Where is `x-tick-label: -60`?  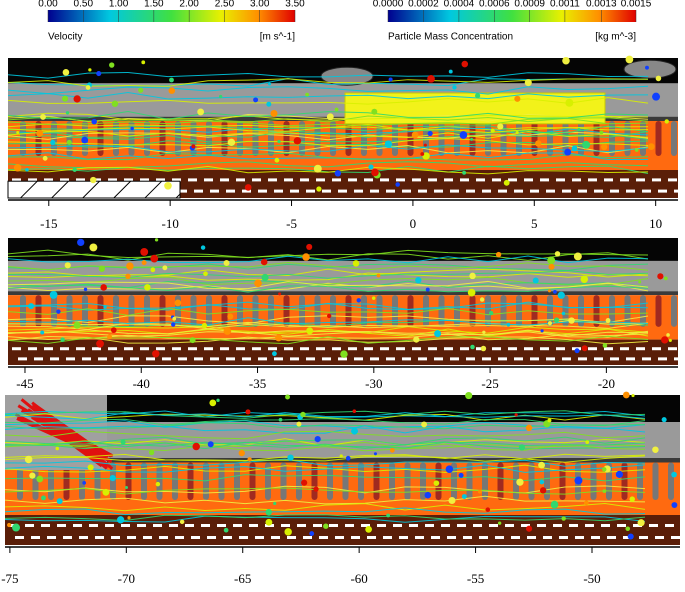
x-tick-label: -60 is located at coordinates (358, 578).